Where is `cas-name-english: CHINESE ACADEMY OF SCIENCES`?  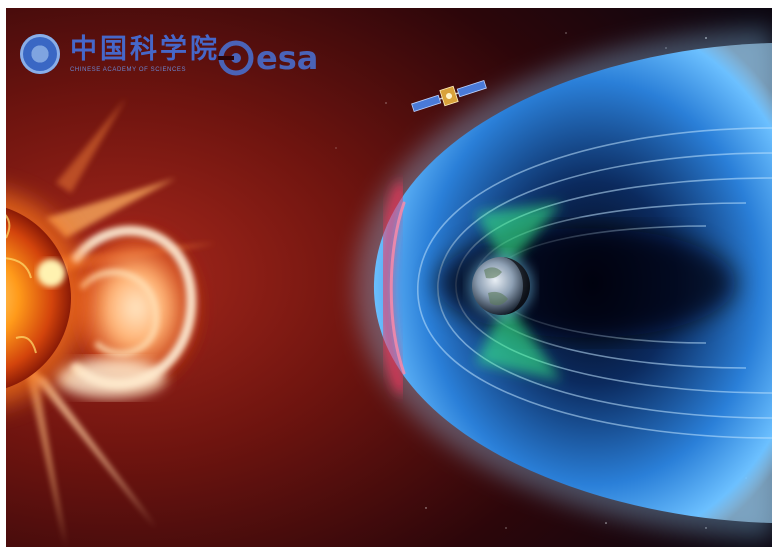
cas-name-english: CHINESE ACADEMY OF SCIENCES is located at coordinates (128, 70).